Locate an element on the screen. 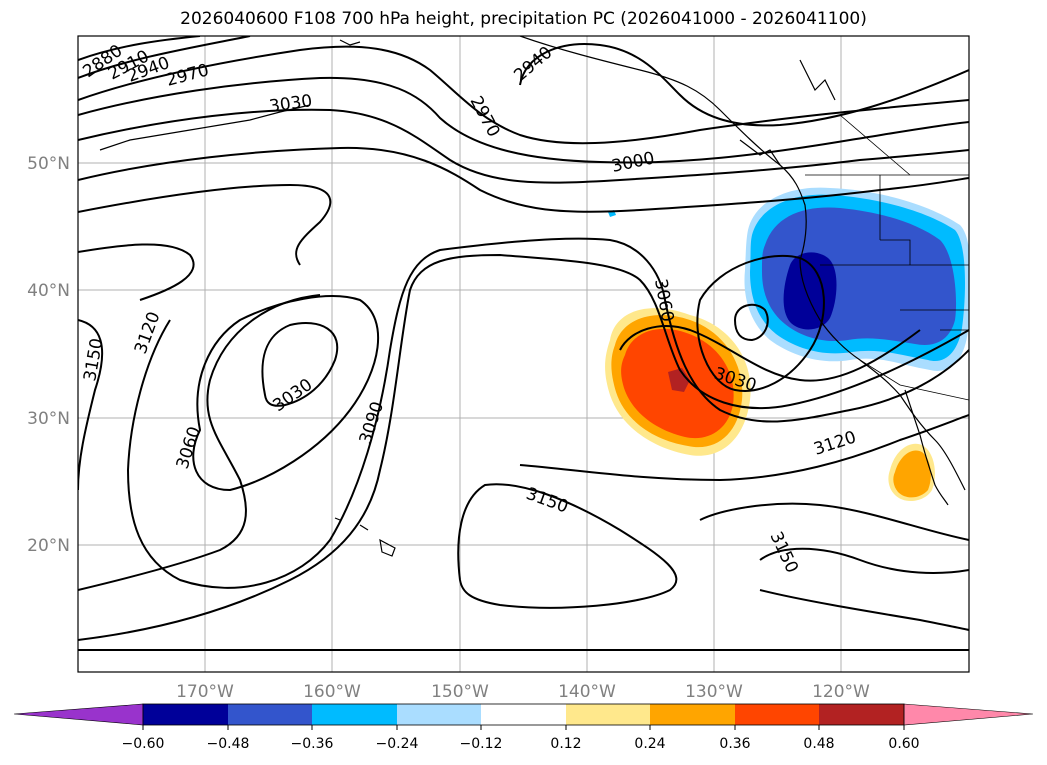  colorbar-arrow-max is located at coordinates (968, 714).